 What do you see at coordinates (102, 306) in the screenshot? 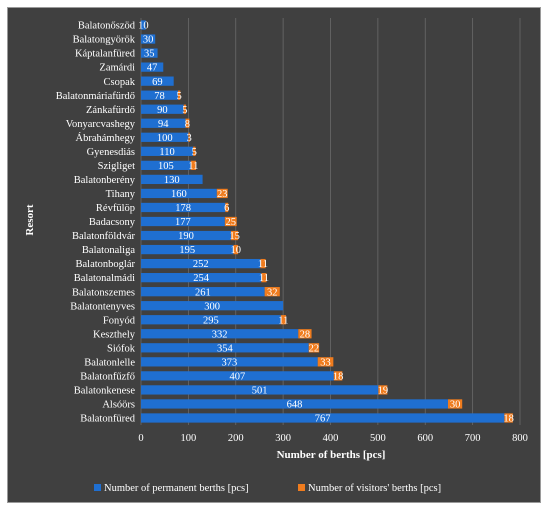
I see `category-label: Balatontenyves` at bounding box center [102, 306].